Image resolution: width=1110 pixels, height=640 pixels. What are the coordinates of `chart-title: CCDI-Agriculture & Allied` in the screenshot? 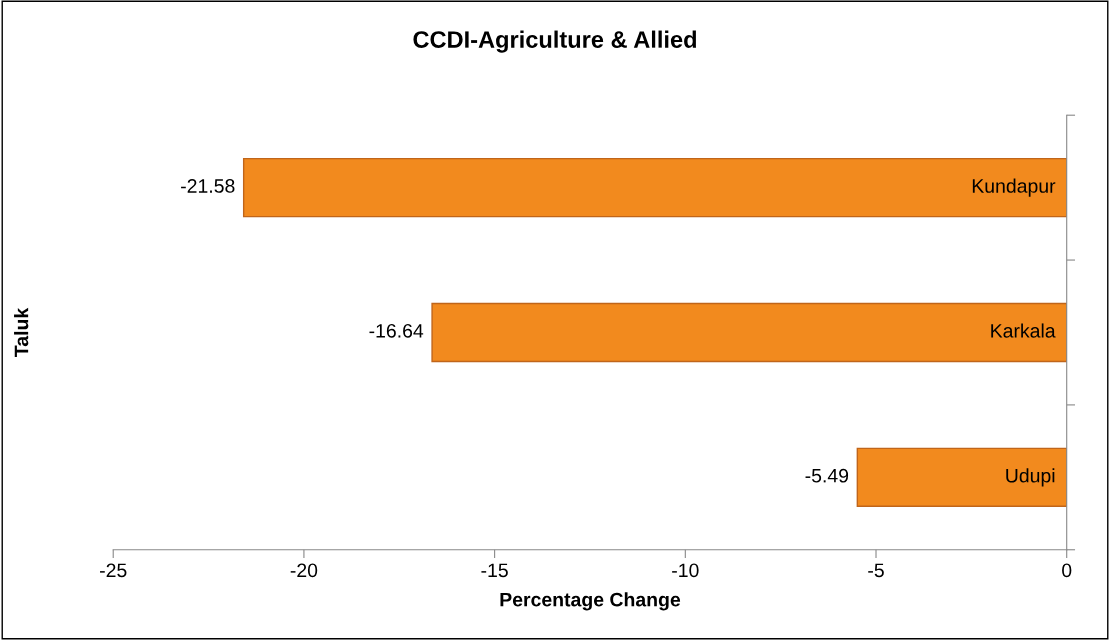 It's located at (554, 41).